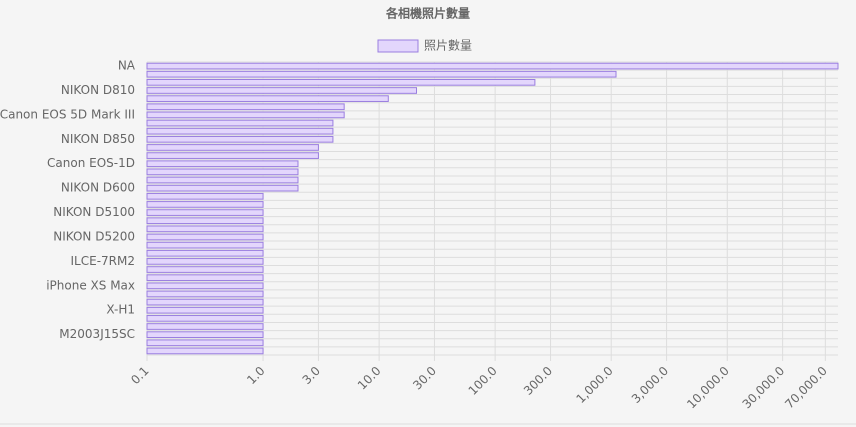 The width and height of the screenshot is (856, 427). Describe the element at coordinates (311, 375) in the screenshot. I see `x-tick-label: 3.0` at that location.